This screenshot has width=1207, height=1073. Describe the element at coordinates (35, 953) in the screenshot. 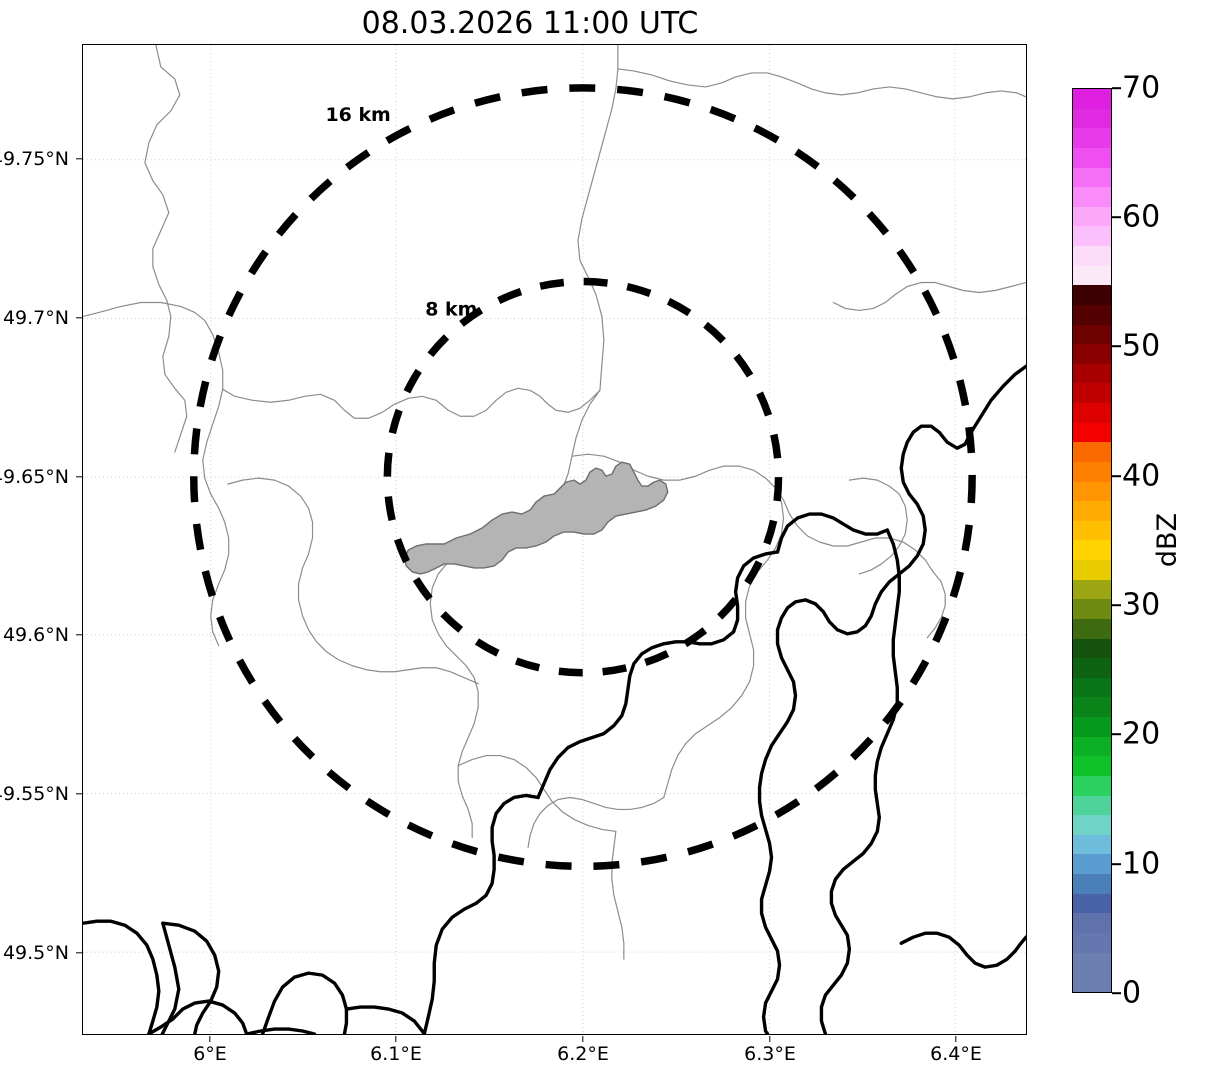

I see `y-tick-label: 49.5°N` at that location.